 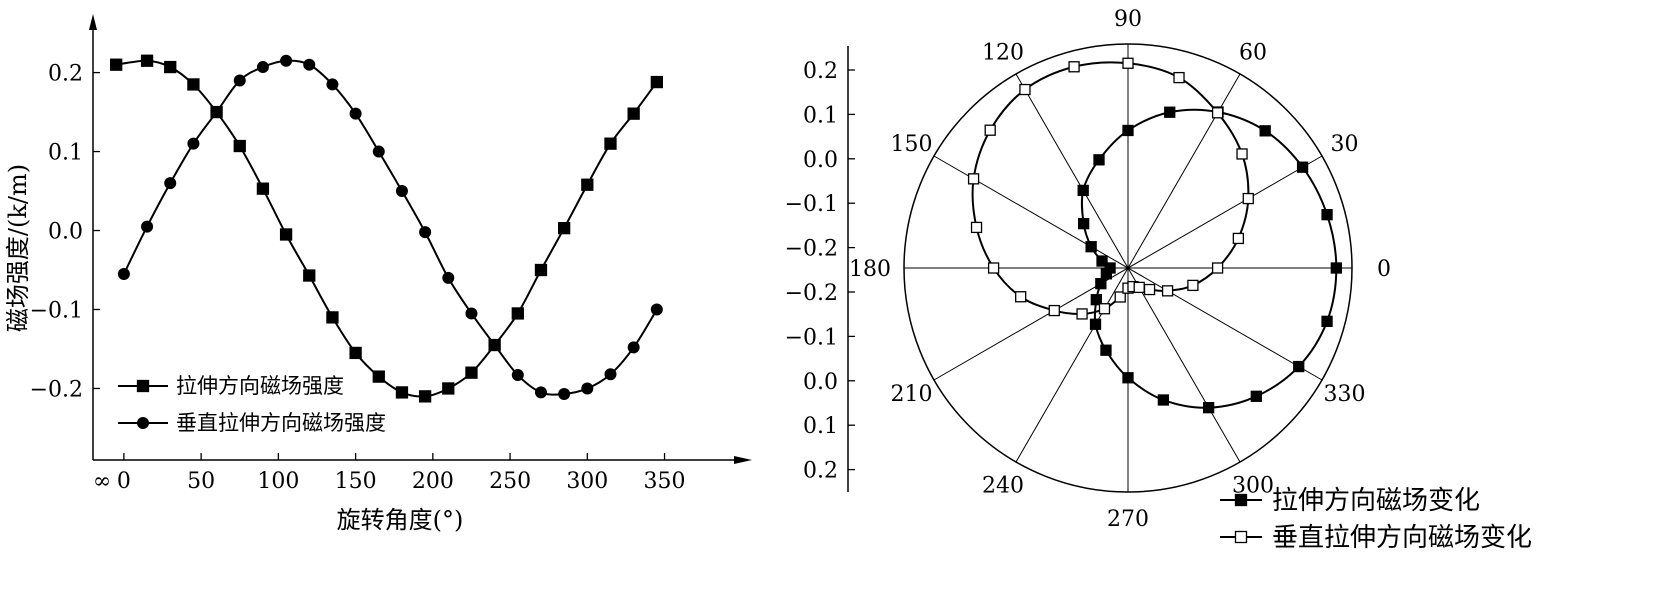 What do you see at coordinates (1253, 52) in the screenshot?
I see `angle-label: 60` at bounding box center [1253, 52].